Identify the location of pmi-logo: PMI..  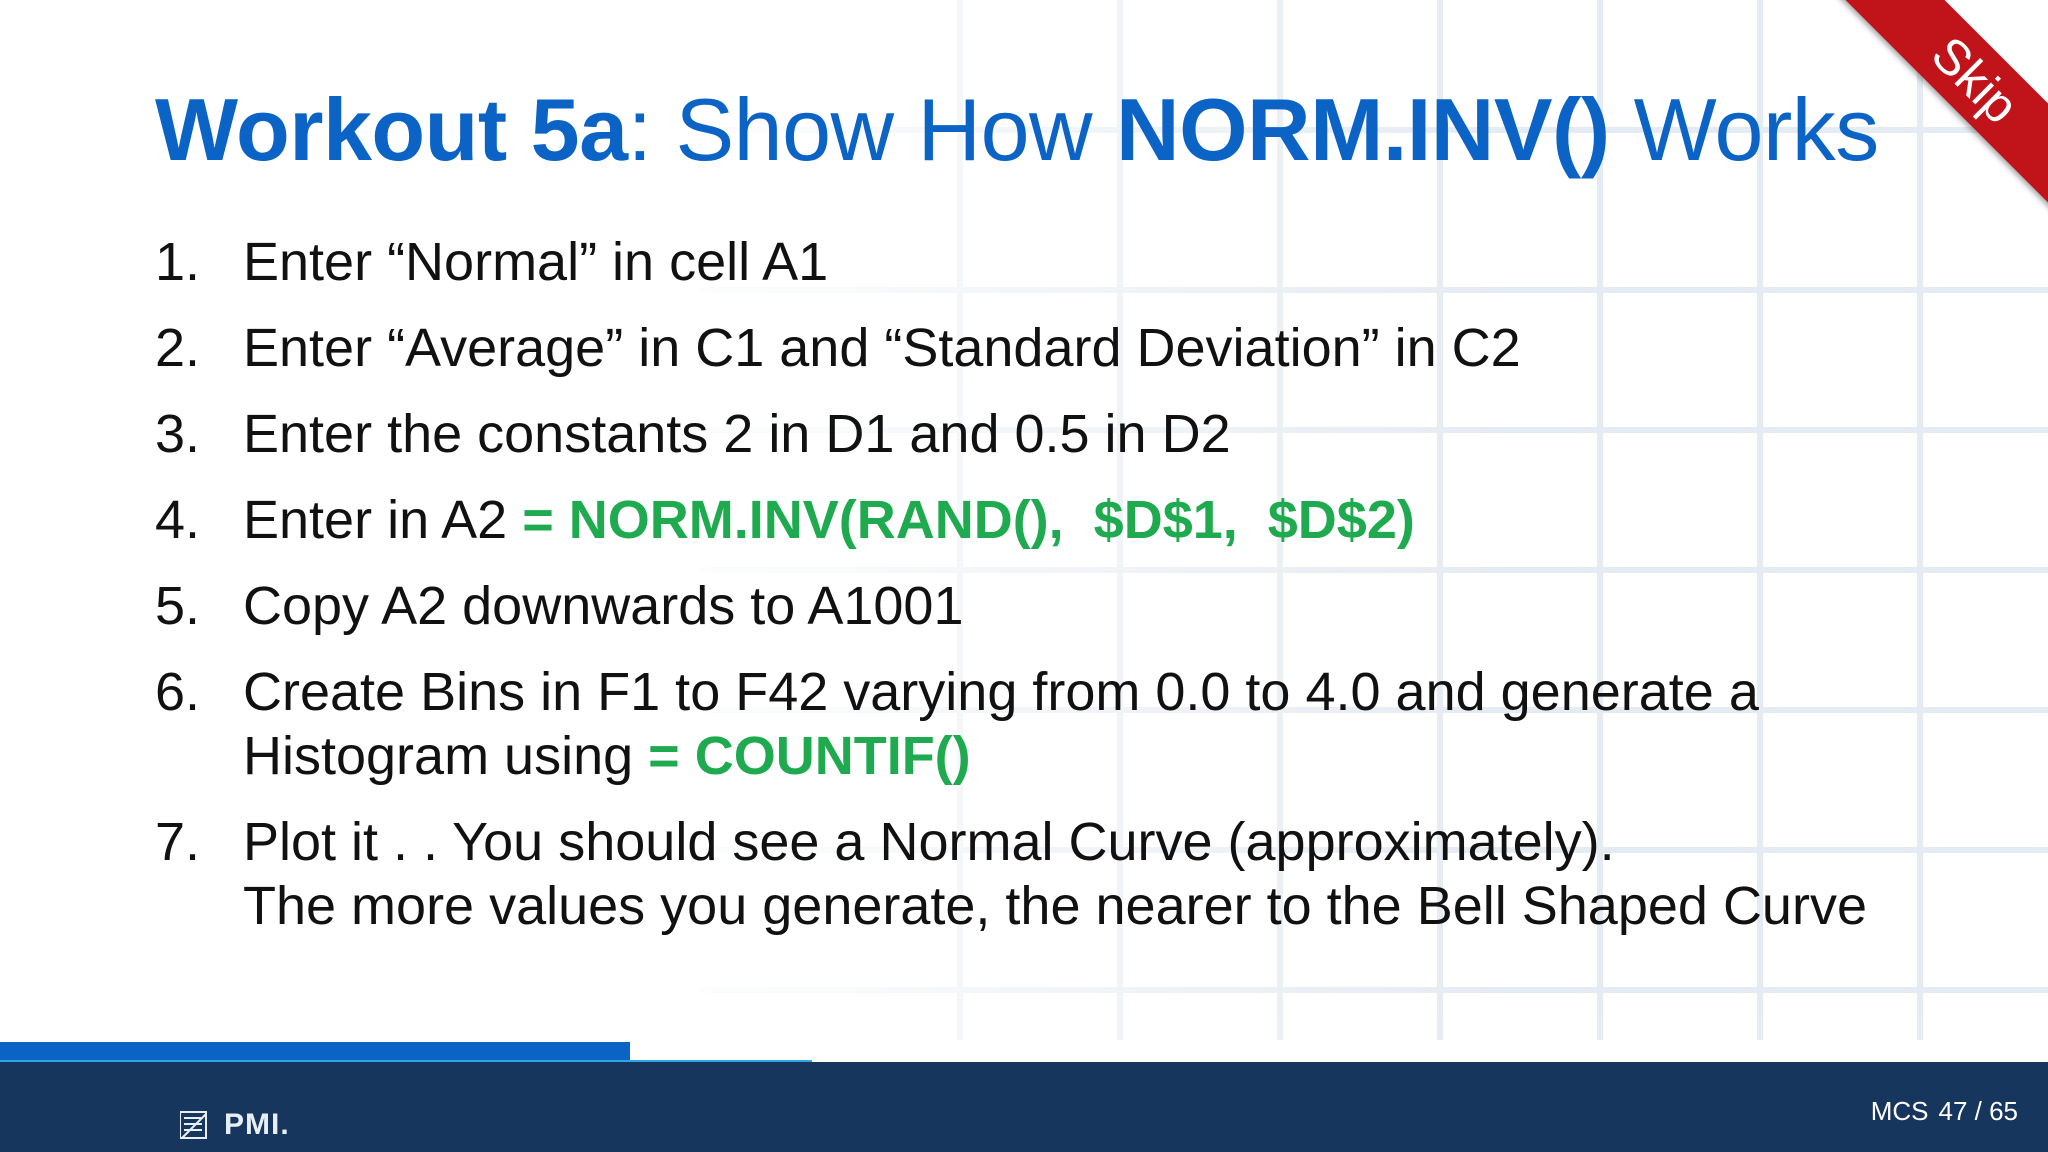
(235, 1125).